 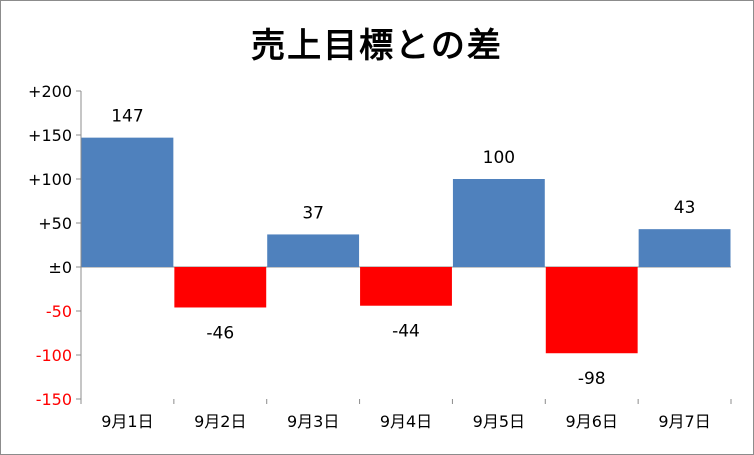 What do you see at coordinates (406, 332) in the screenshot?
I see `data-label: -44` at bounding box center [406, 332].